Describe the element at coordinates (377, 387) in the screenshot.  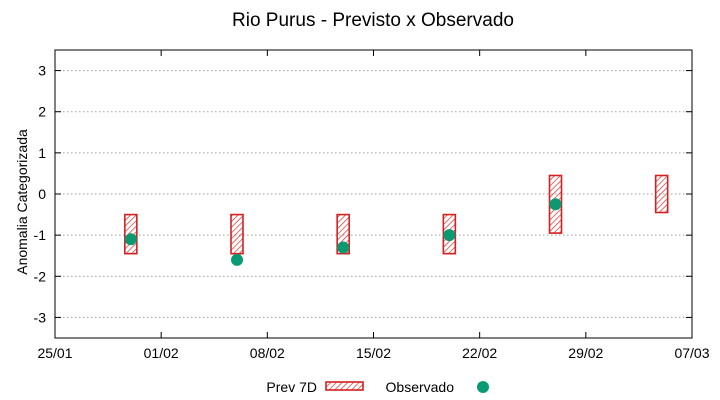
I see `legend: Prev 7D Observado` at that location.